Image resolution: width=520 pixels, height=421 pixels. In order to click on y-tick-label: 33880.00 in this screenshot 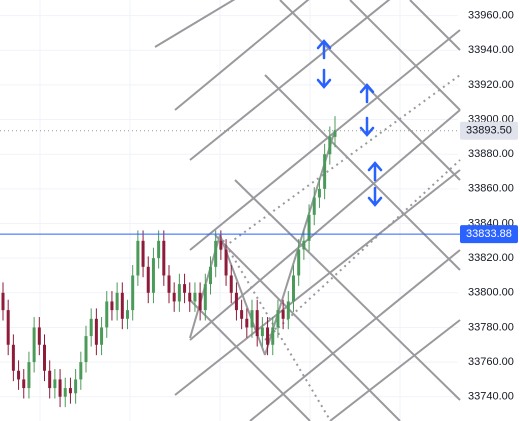, I will do `click(491, 154)`.